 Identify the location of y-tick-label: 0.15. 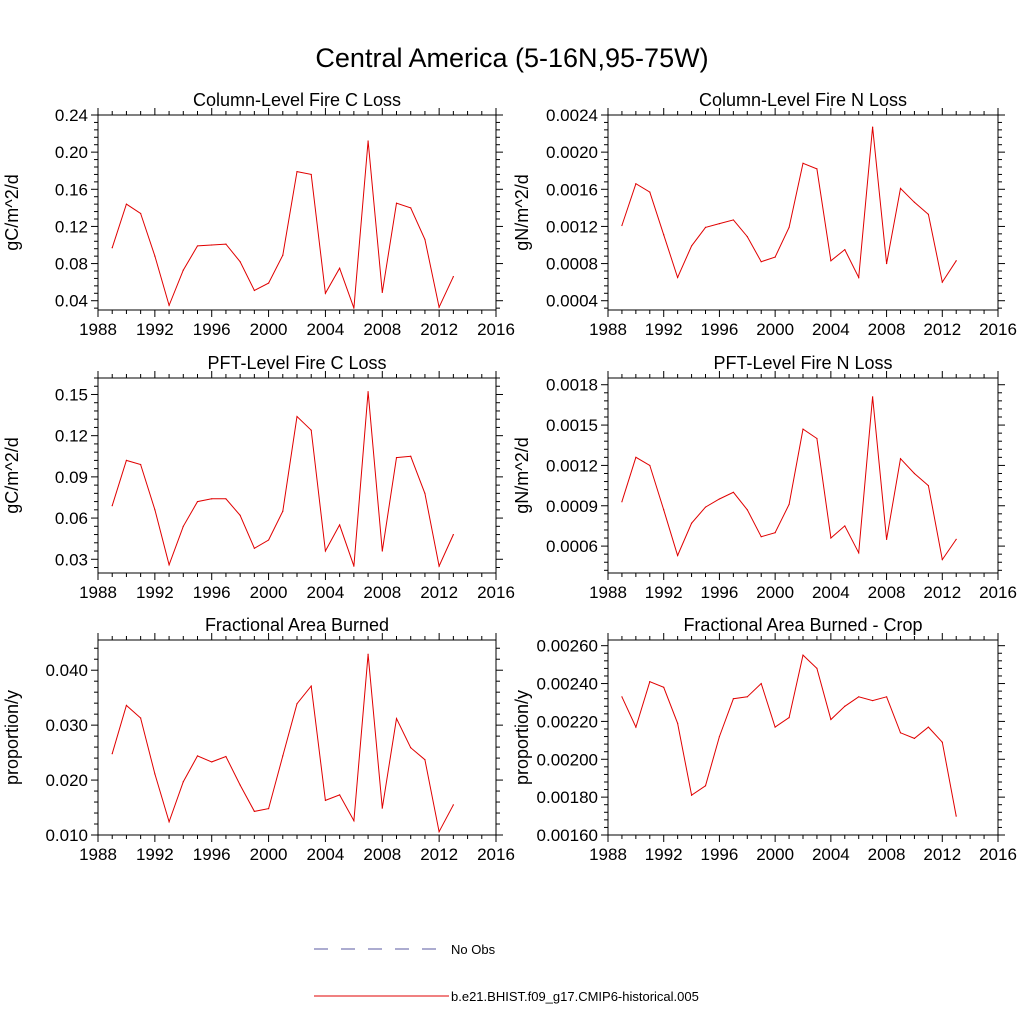
(71, 394).